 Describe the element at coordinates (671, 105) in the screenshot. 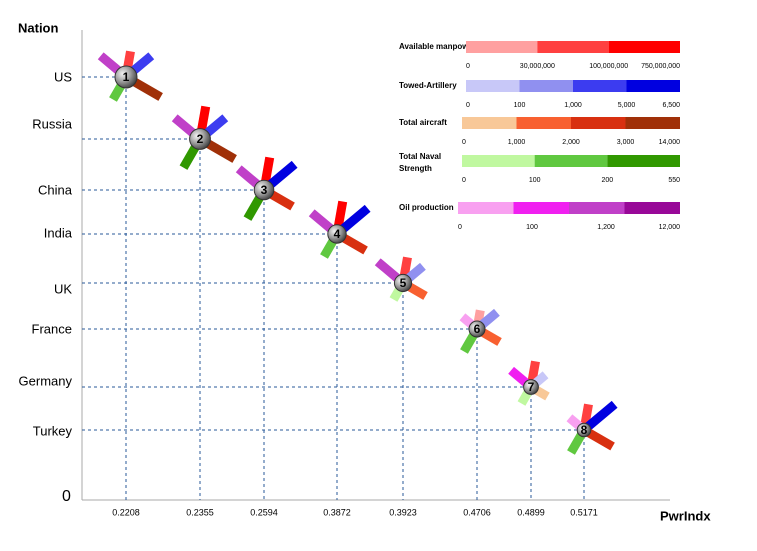

I see `legend-tick-label: 6,500` at that location.